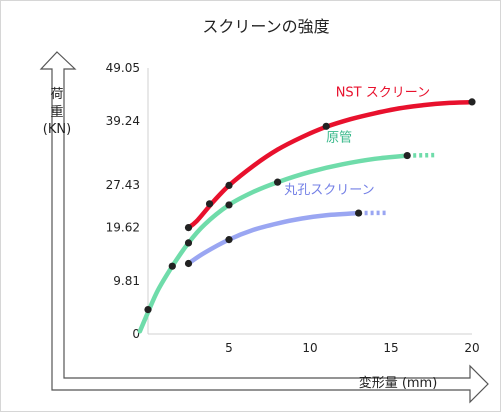  I want to click on y-axis-unit: (KN), so click(57, 129).